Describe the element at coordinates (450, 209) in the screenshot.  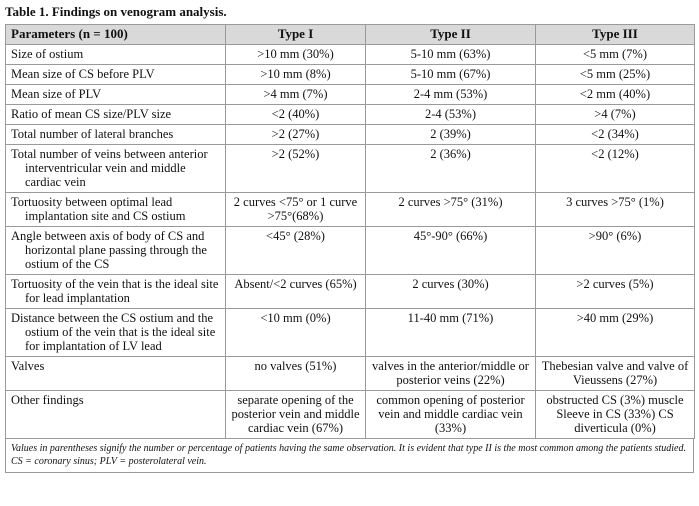
I see `value-cell: 2 curves >75° (31%)` at that location.